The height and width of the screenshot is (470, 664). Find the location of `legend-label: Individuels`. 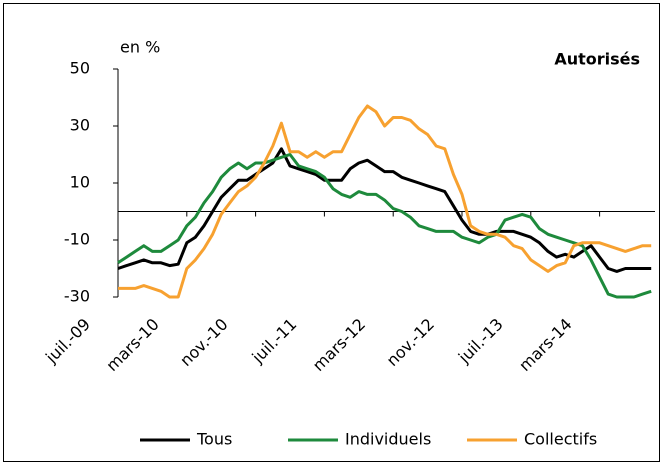

legend-label: Individuels is located at coordinates (388, 439).